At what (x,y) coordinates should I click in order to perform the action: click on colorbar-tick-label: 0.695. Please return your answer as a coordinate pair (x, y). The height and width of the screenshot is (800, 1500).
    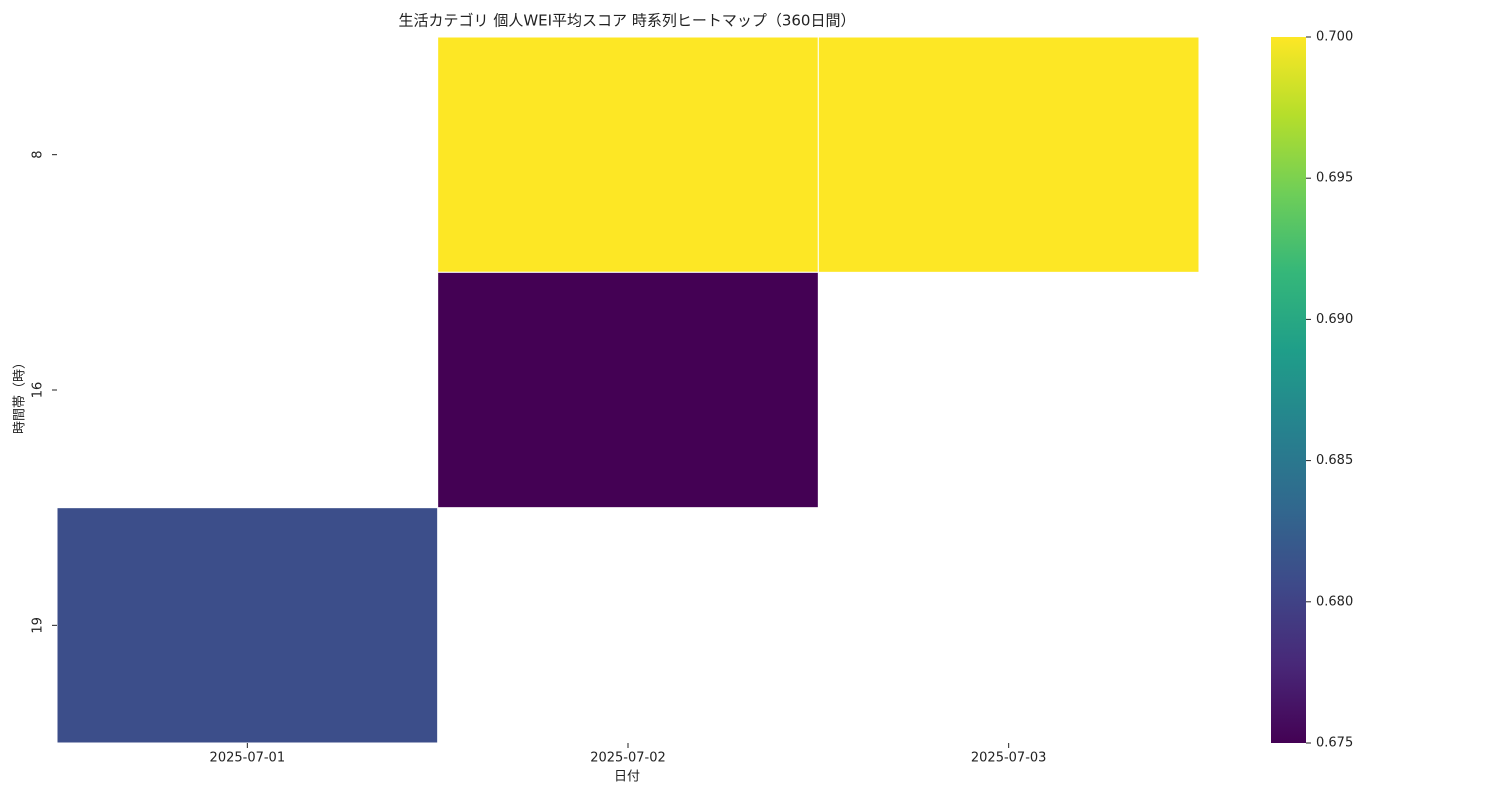
    Looking at the image, I should click on (1334, 178).